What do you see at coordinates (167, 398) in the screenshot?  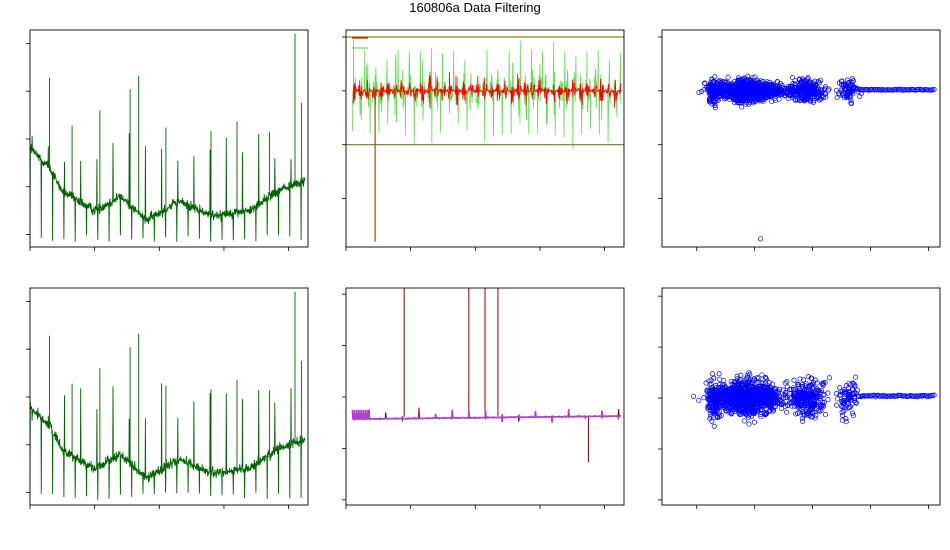 I see `panel-o2diff_filtered` at bounding box center [167, 398].